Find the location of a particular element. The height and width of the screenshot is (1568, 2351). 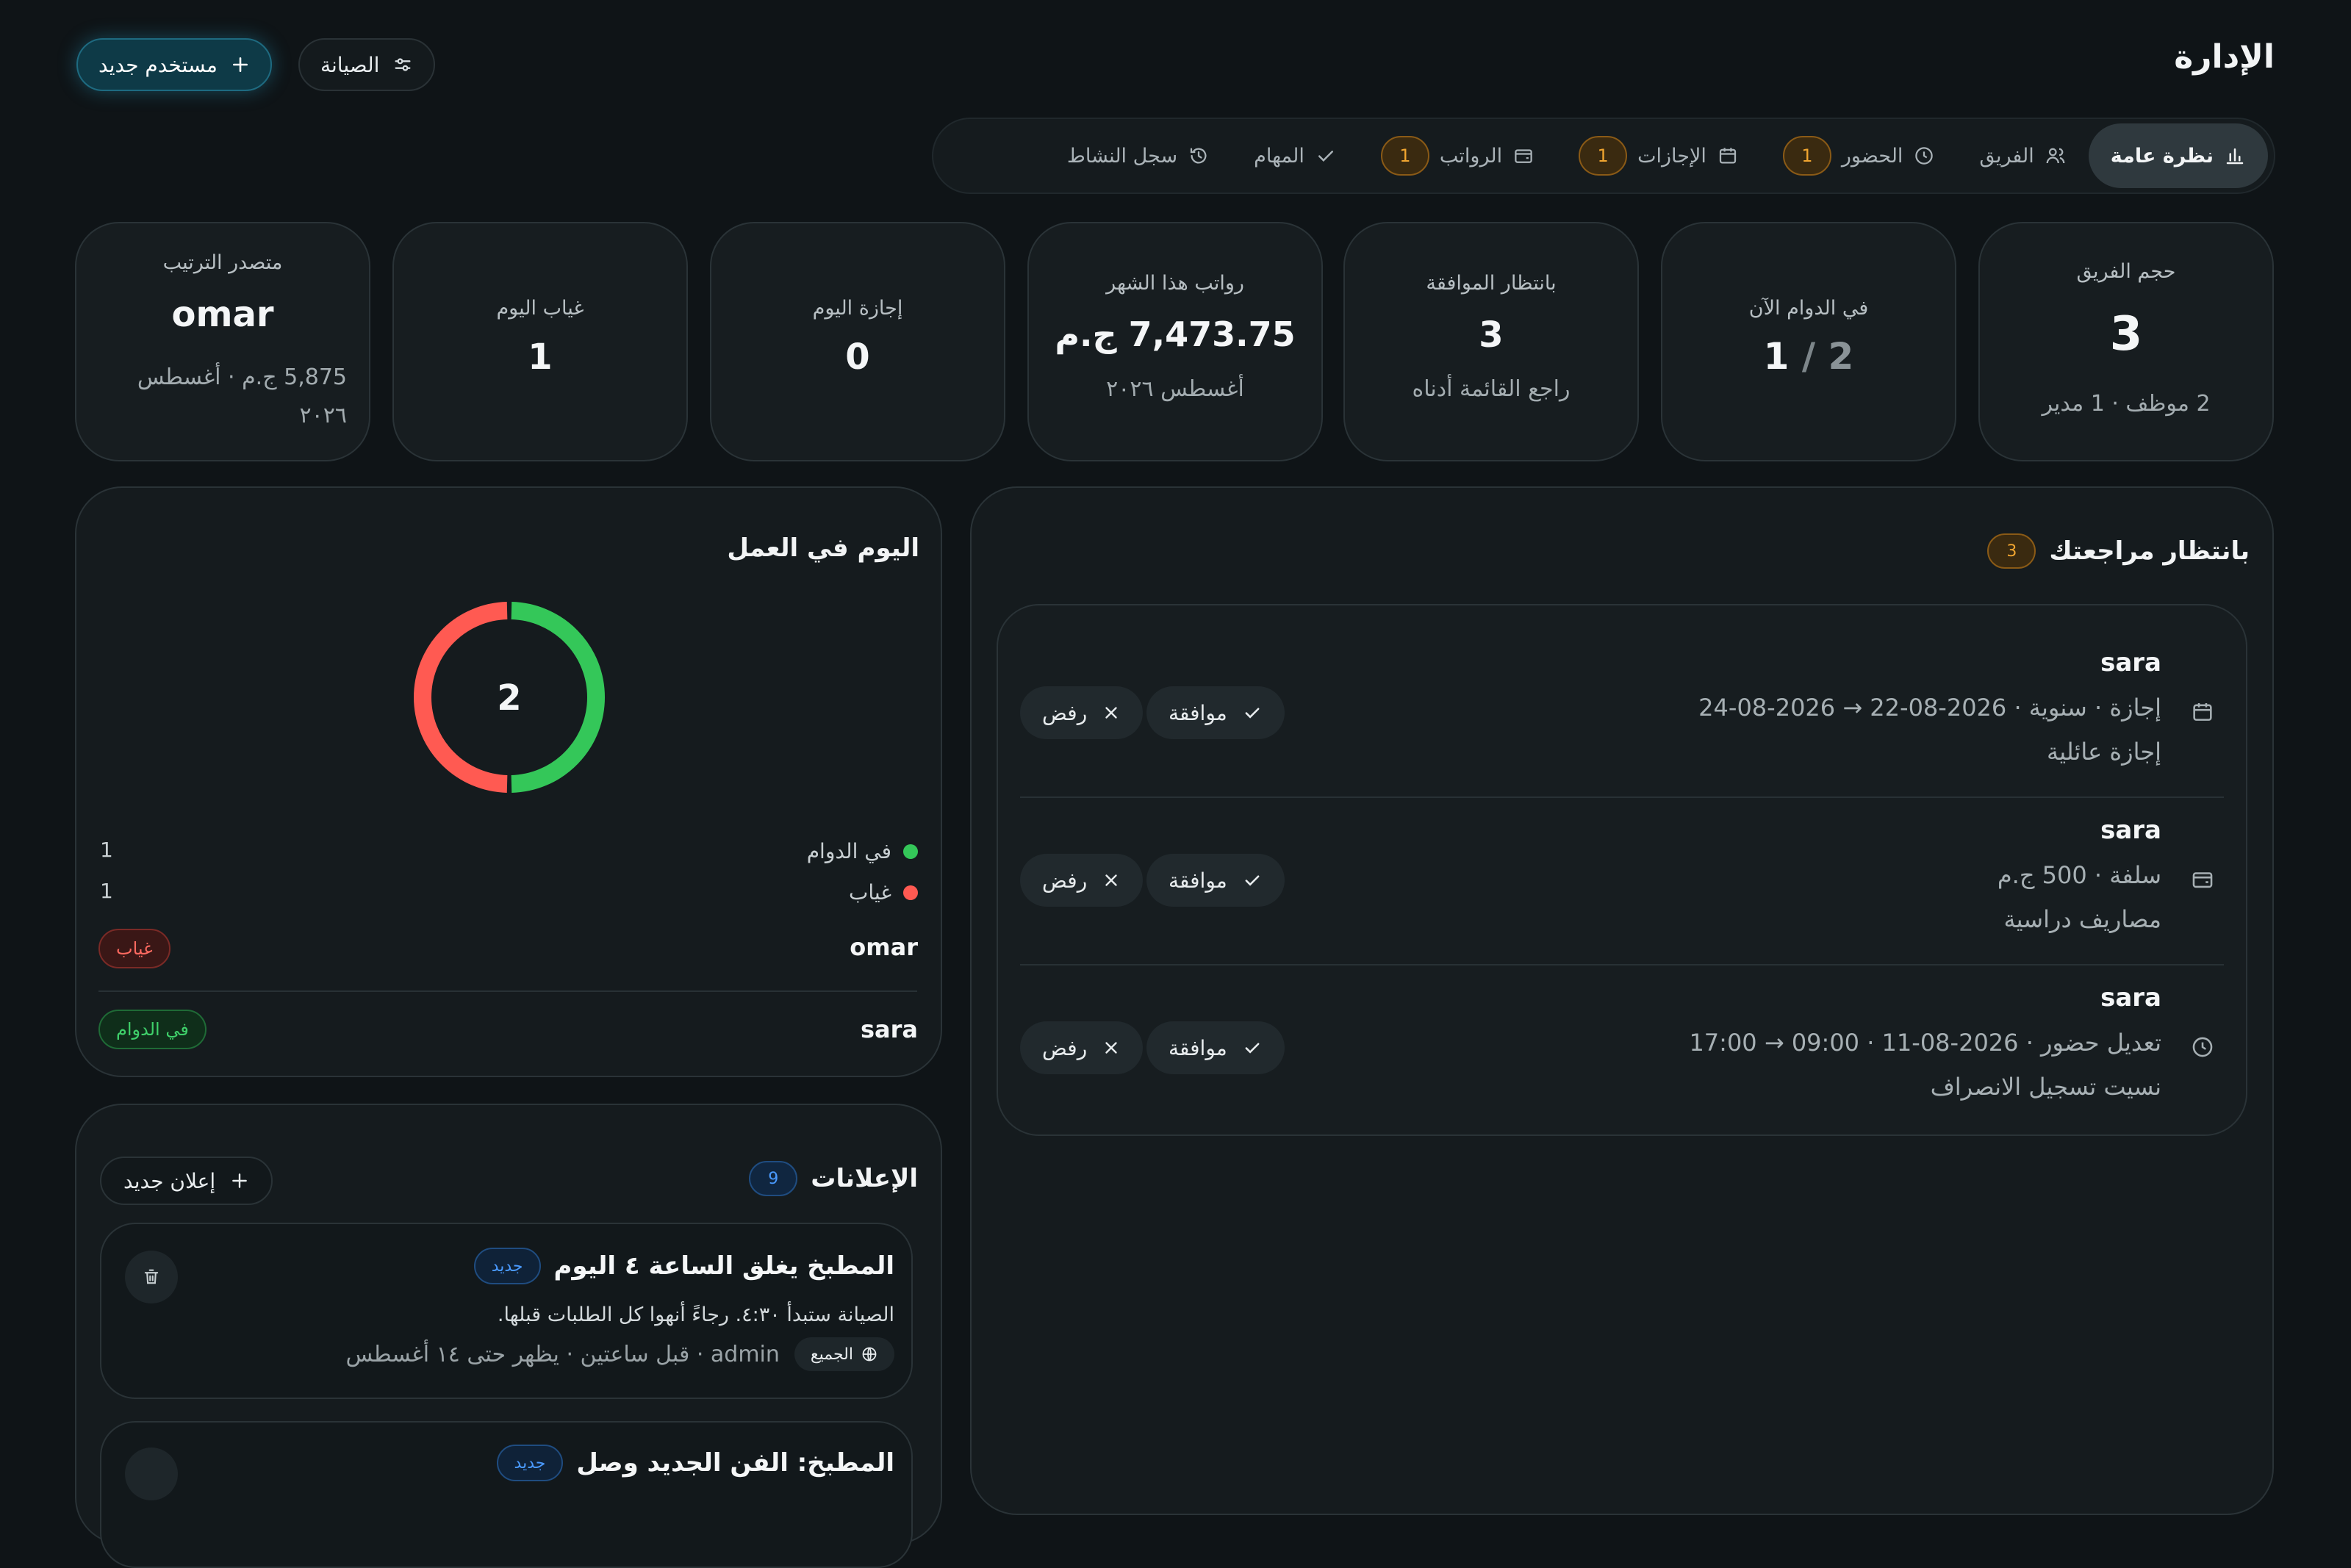

tab-label: الفريق is located at coordinates (2006, 156).